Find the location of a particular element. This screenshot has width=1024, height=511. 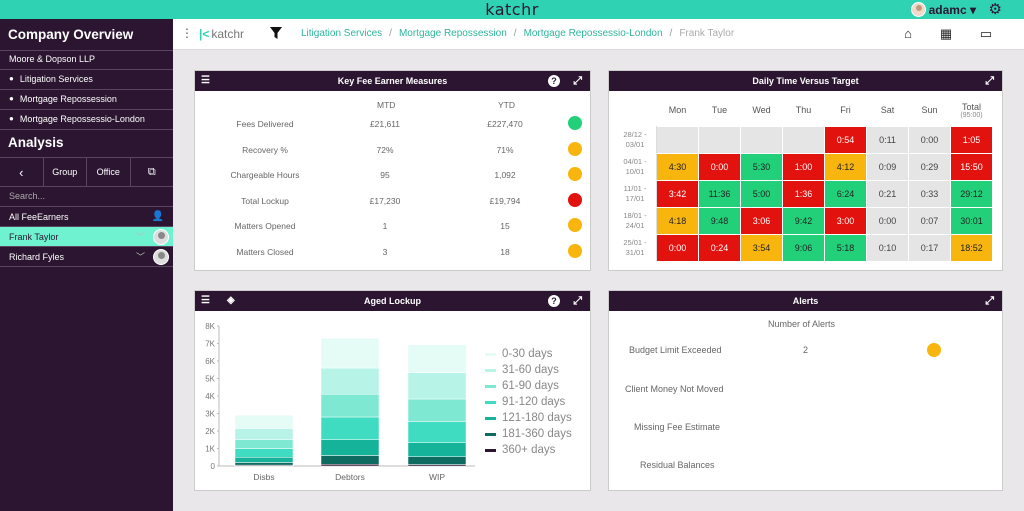

sidebar-item-mortgage-london: ● Mortgage Repossessio-London is located at coordinates (86, 120).